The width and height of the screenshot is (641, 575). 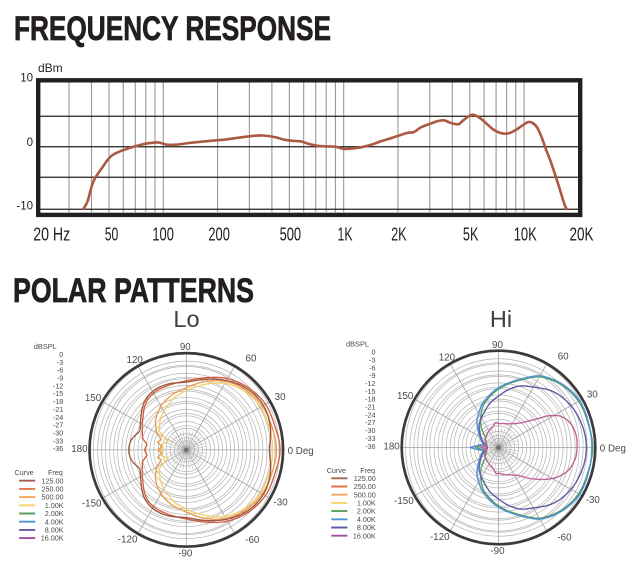 What do you see at coordinates (163, 234) in the screenshot?
I see `svg-text: 100` at bounding box center [163, 234].